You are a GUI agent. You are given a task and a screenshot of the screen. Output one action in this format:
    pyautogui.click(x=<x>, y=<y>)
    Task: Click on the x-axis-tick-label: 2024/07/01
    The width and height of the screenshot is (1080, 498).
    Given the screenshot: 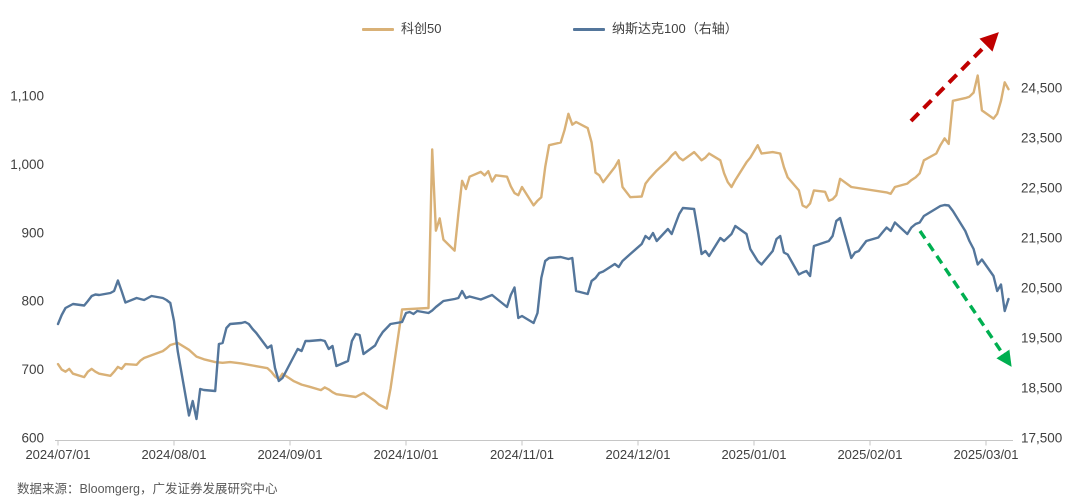 What is the action you would take?
    pyautogui.click(x=57, y=454)
    